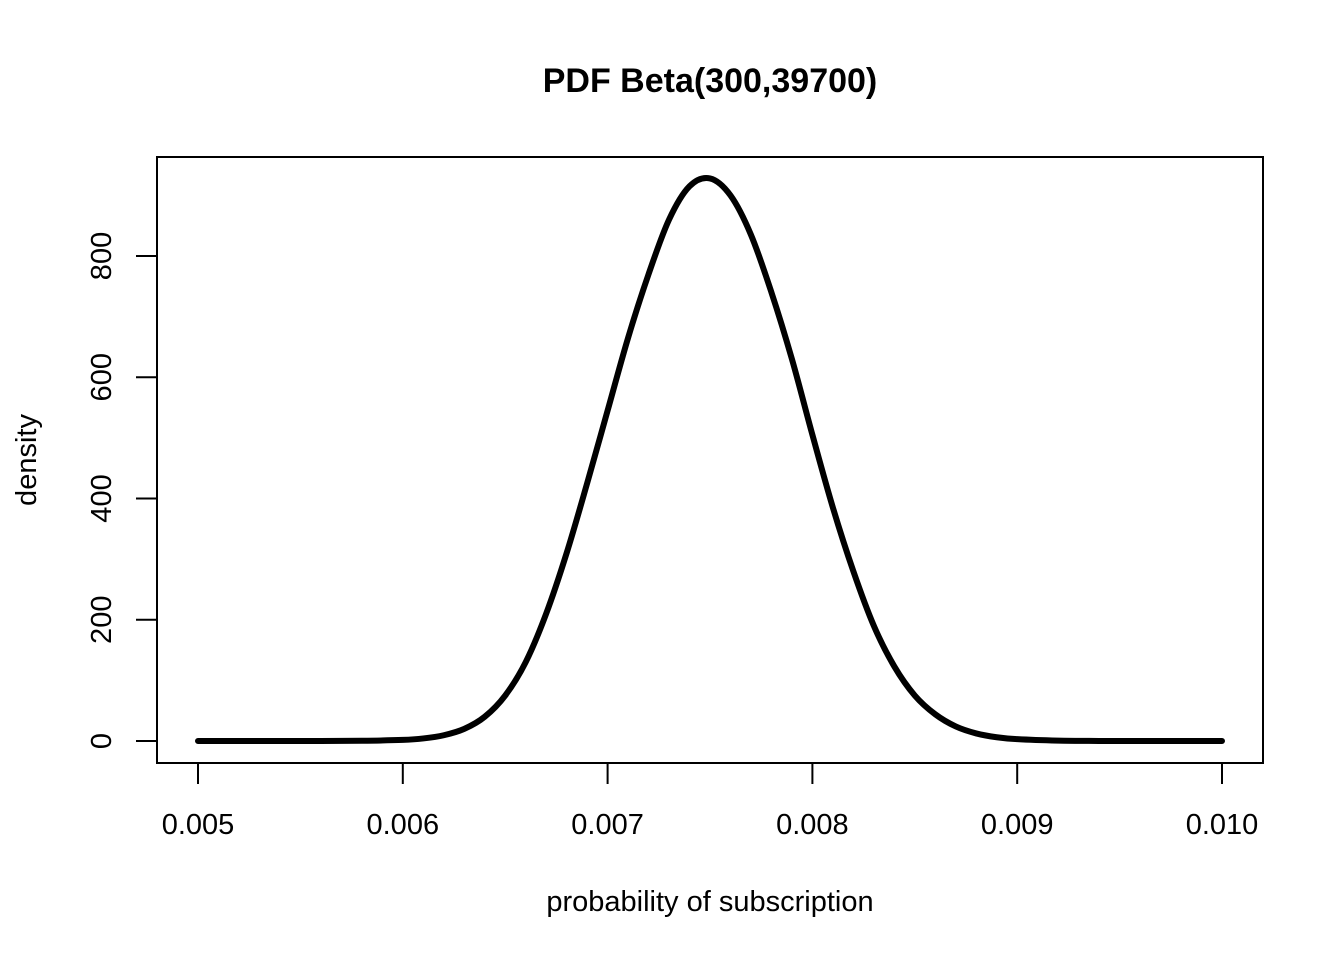  I want to click on chart-title: PDF Beta(300,39700), so click(710, 81).